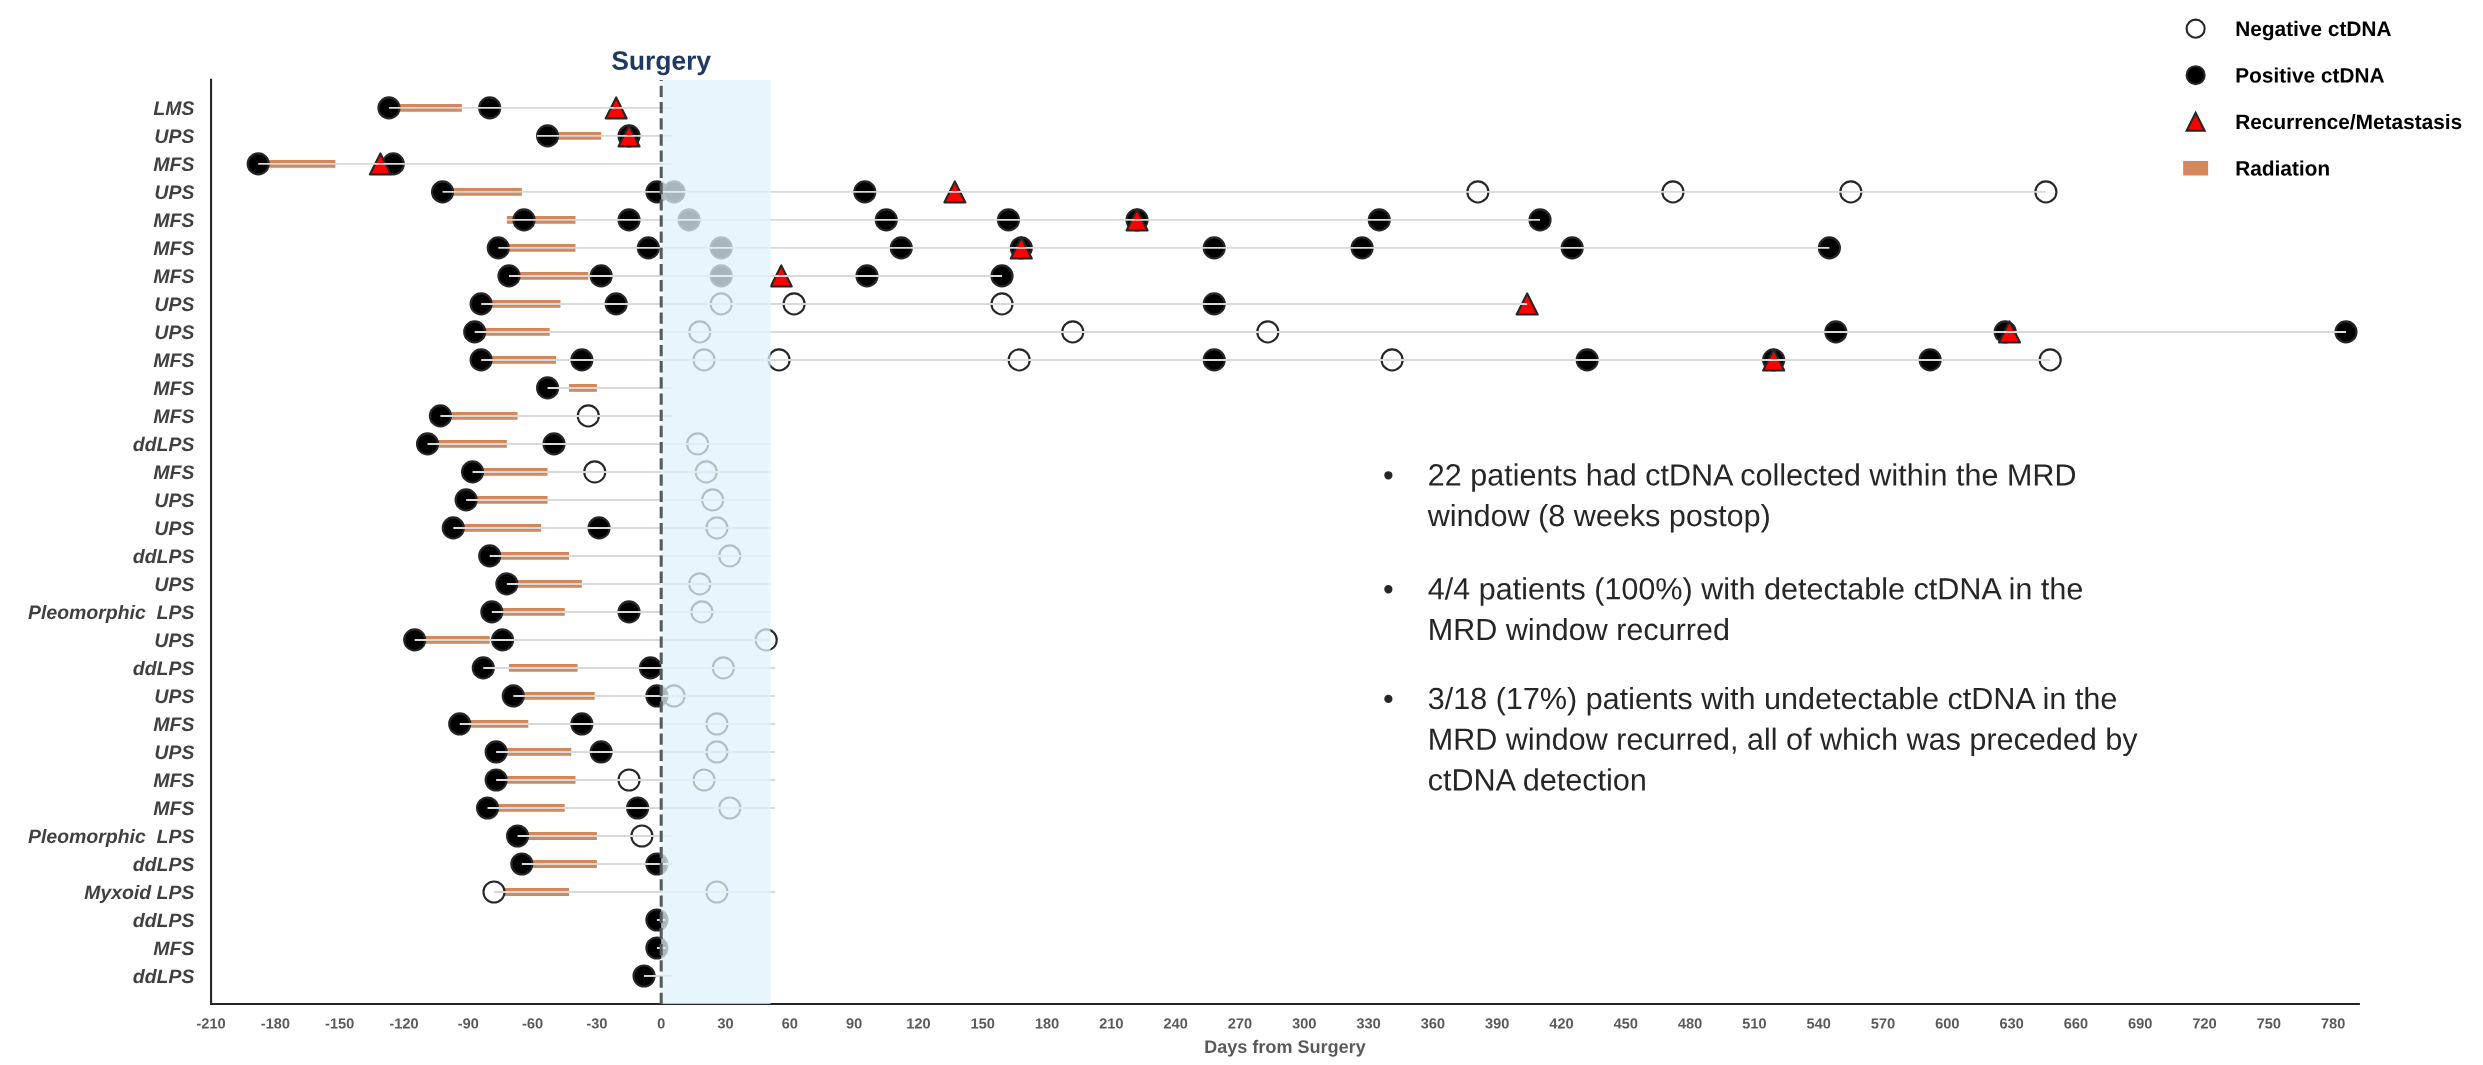  I want to click on legend-label: Positive ctDNA, so click(2310, 75).